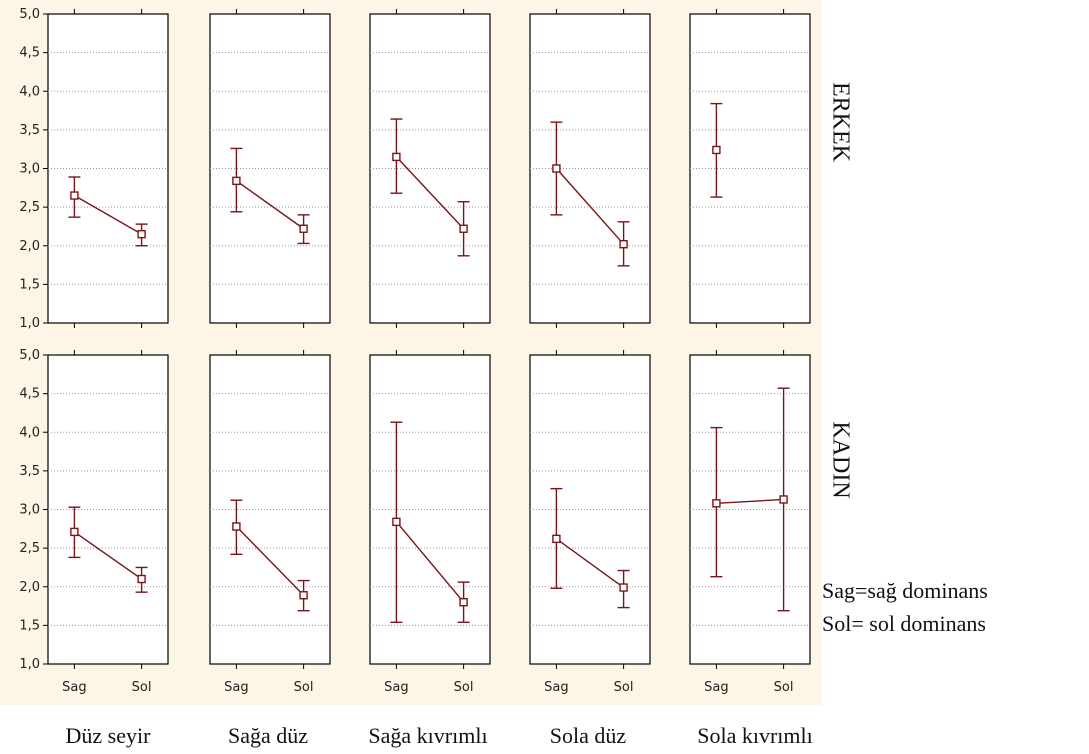  Describe the element at coordinates (588, 735) in the screenshot. I see `condition-label: Sola düz` at that location.